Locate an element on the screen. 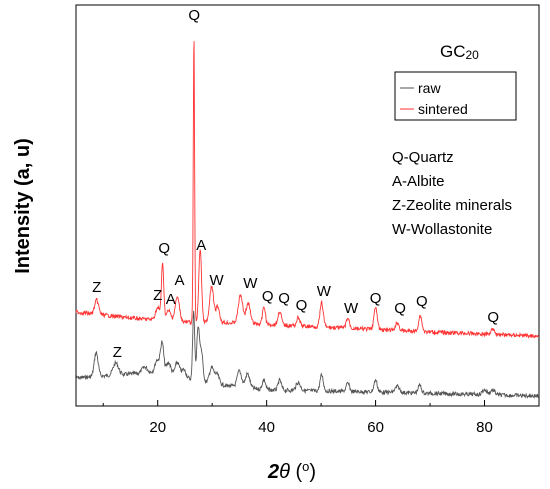 This screenshot has width=550, height=489. peak-label-z-2: Z is located at coordinates (157, 295).